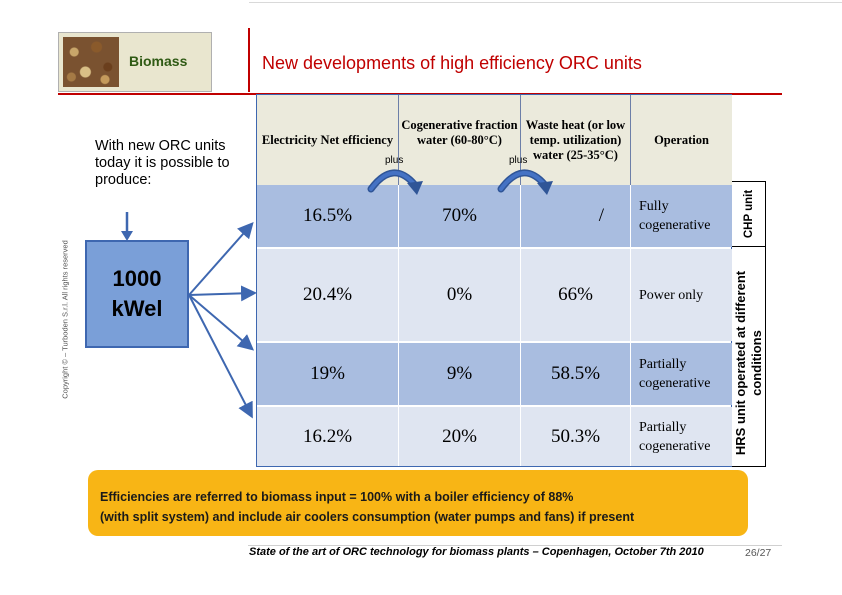  I want to click on top-rule, so click(545, 2).